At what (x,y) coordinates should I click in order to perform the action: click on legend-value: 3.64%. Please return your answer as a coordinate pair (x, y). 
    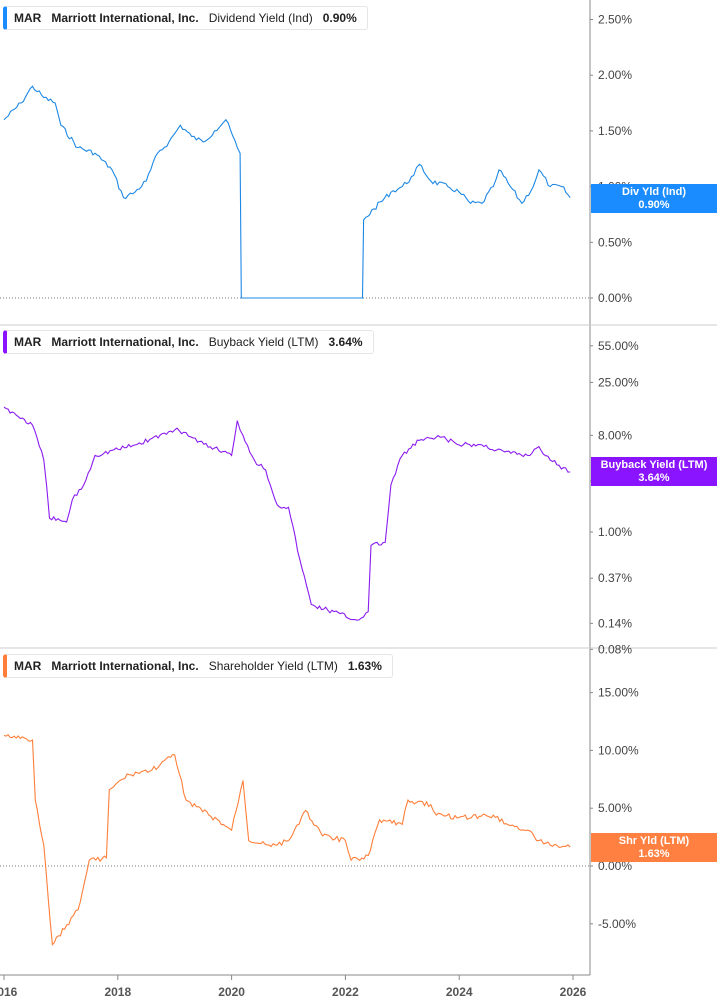
    Looking at the image, I should click on (345, 342).